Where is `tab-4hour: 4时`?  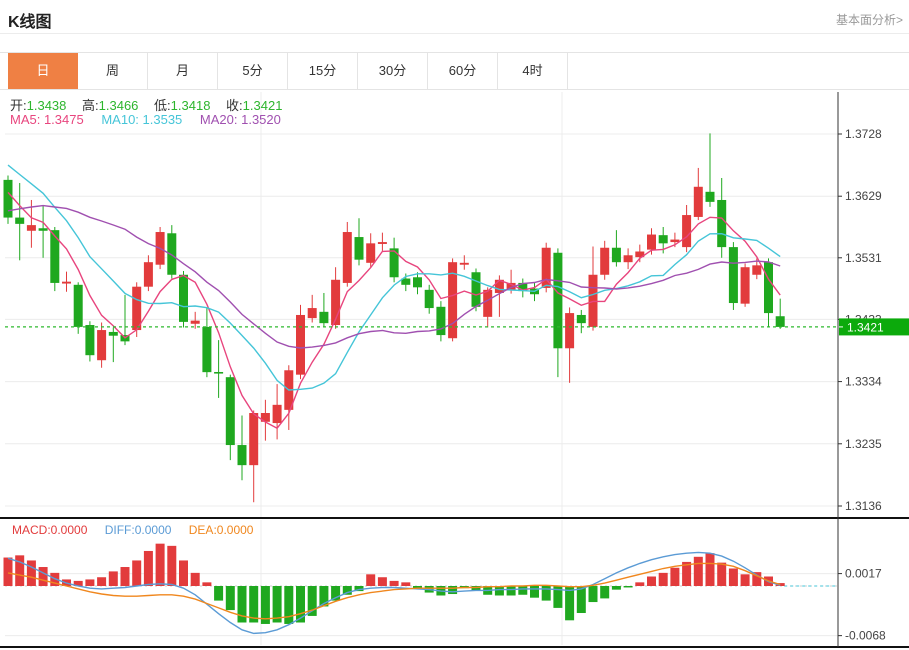 tab-4hour: 4时 is located at coordinates (533, 71).